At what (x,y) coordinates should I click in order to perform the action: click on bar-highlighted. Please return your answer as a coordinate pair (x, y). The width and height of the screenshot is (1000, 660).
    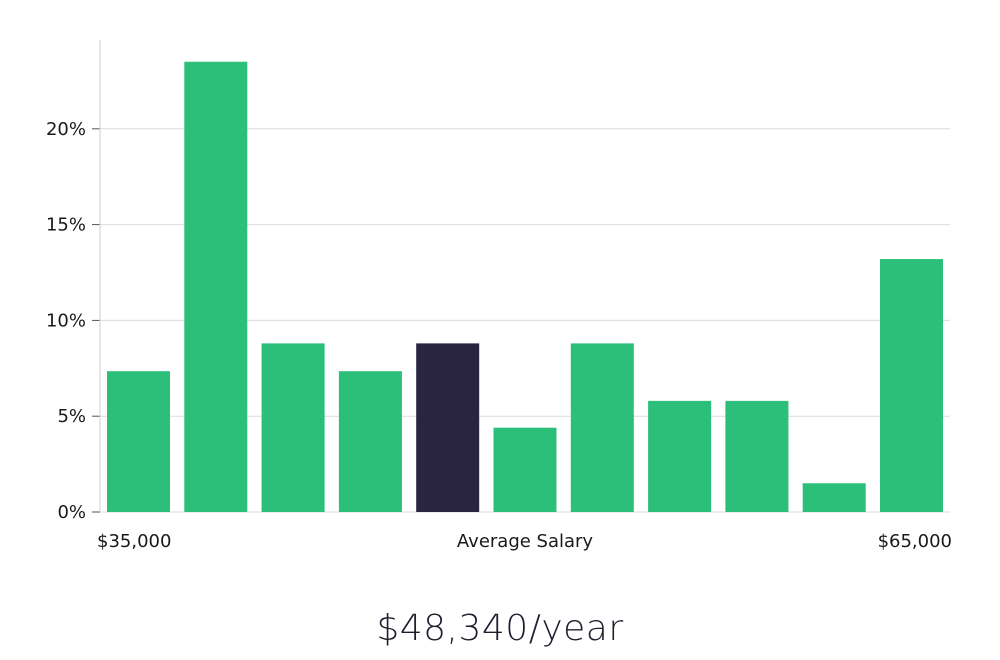
    Looking at the image, I should click on (448, 427).